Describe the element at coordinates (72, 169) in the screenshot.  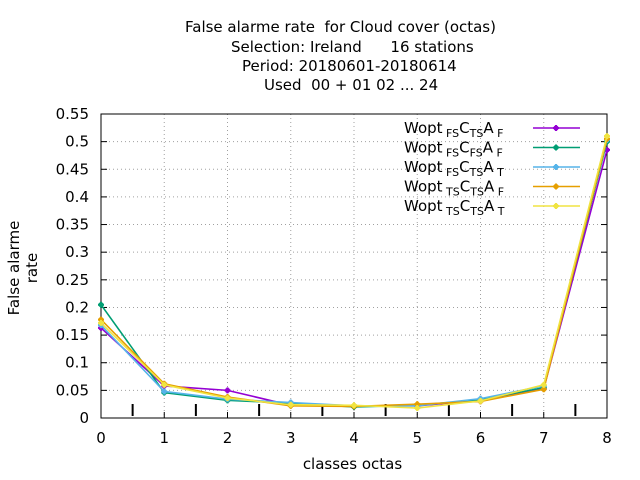
I see `y-tick-label: 0.45` at that location.